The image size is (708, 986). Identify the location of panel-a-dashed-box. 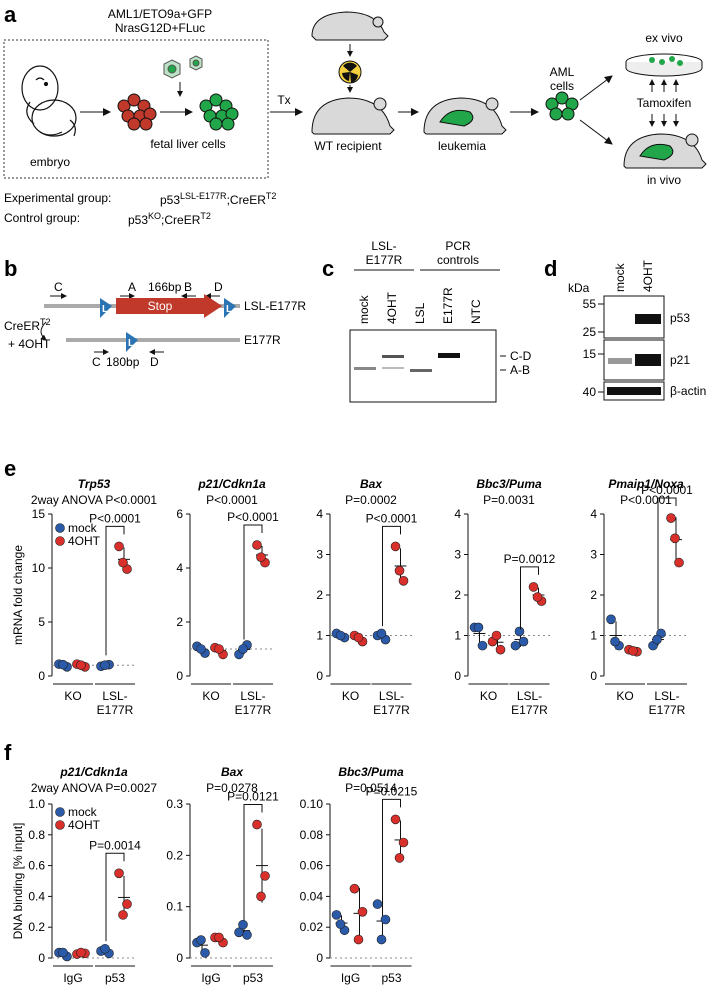
(136, 109).